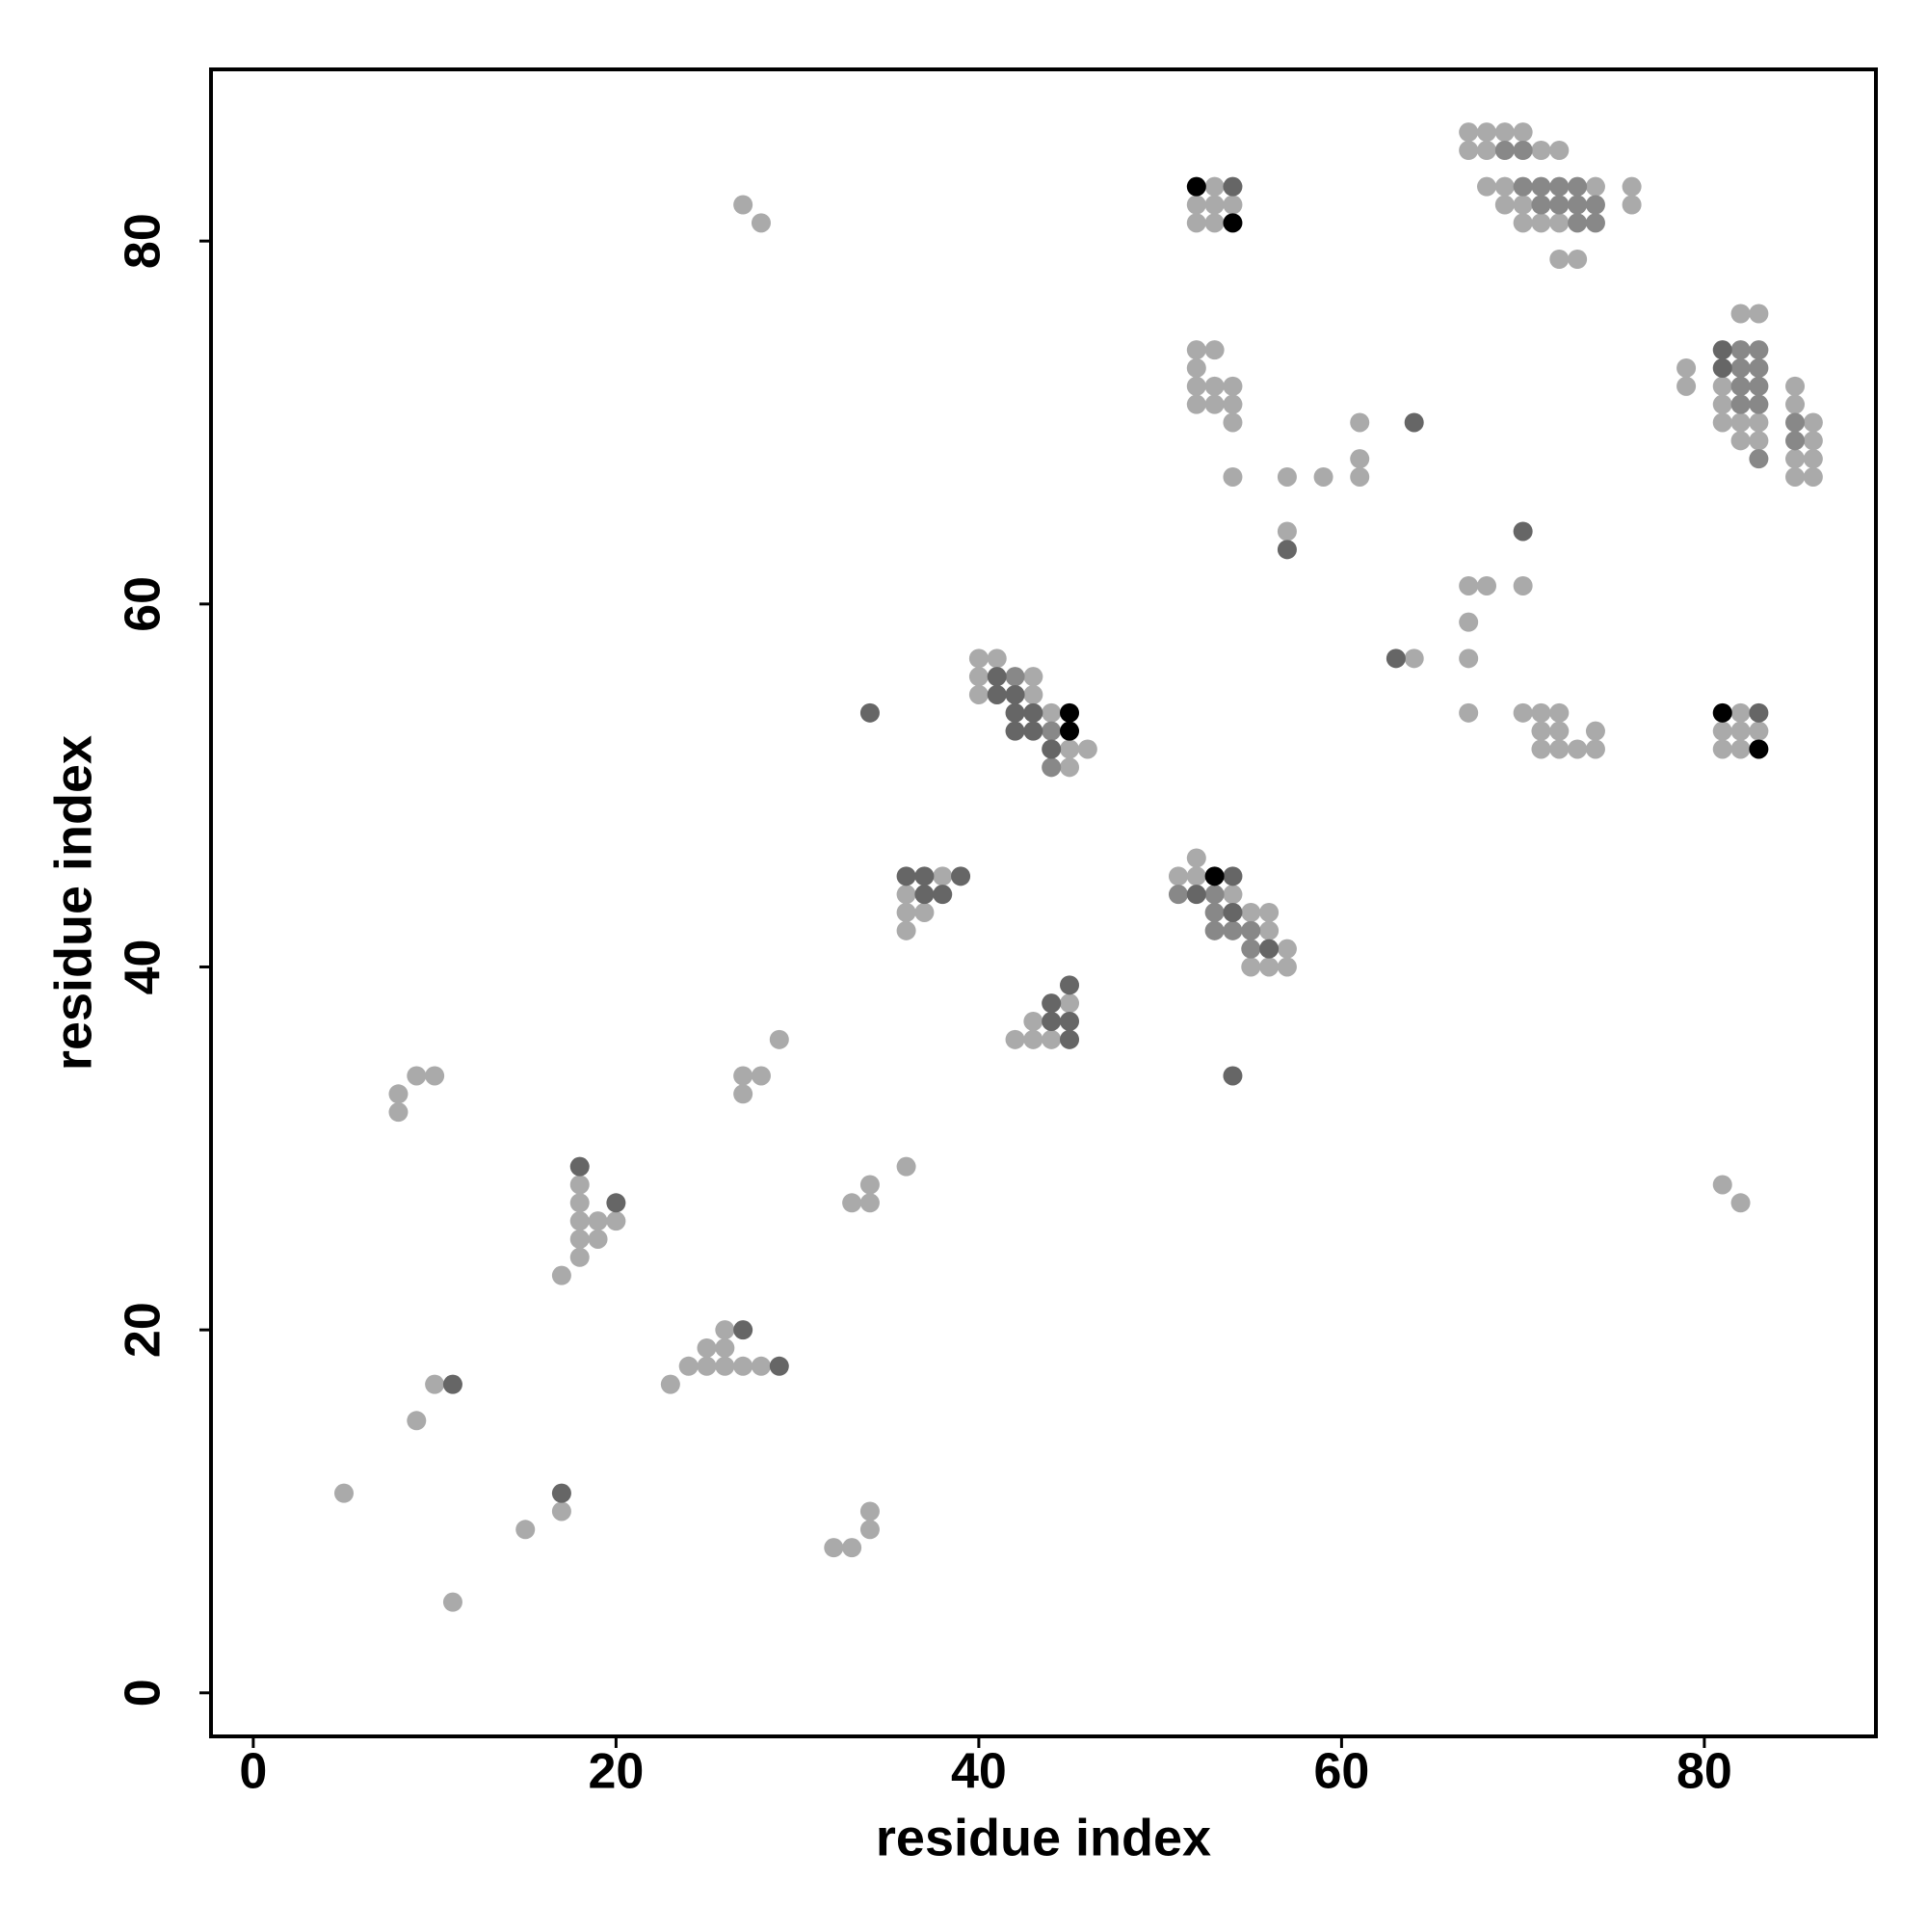  I want to click on x-tick-label: 20, so click(616, 1772).